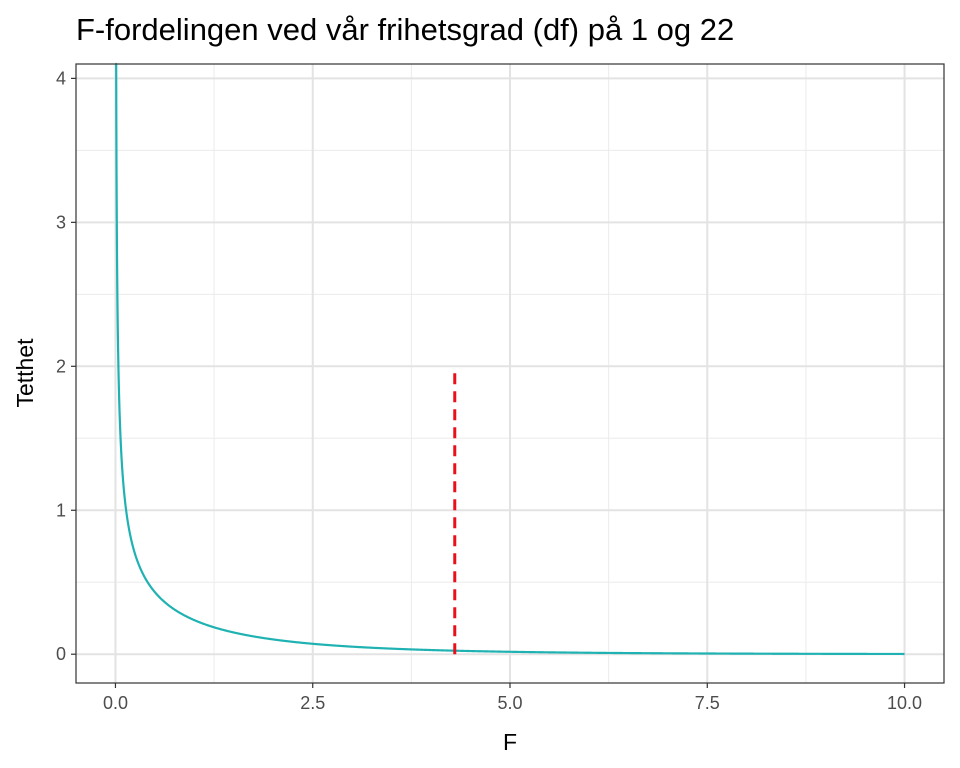 The width and height of the screenshot is (960, 768). What do you see at coordinates (904, 703) in the screenshot?
I see `x-tick-label: 10.0` at bounding box center [904, 703].